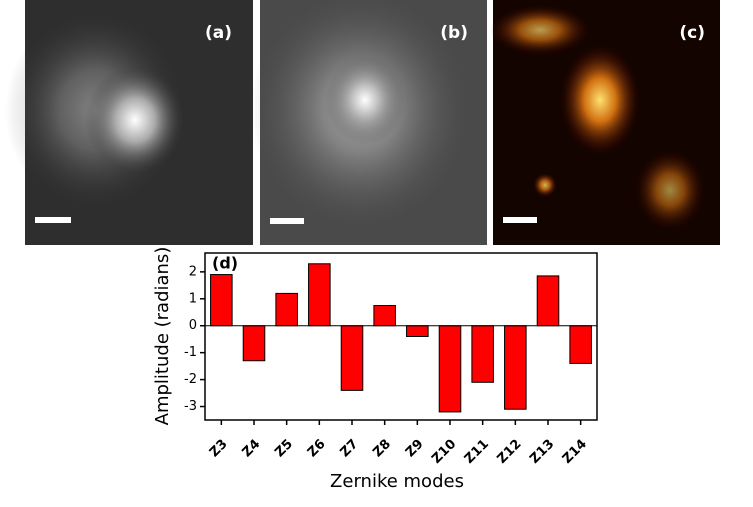 The image size is (753, 507). Describe the element at coordinates (397, 481) in the screenshot. I see `x-axis-label: Zernike modes` at that location.